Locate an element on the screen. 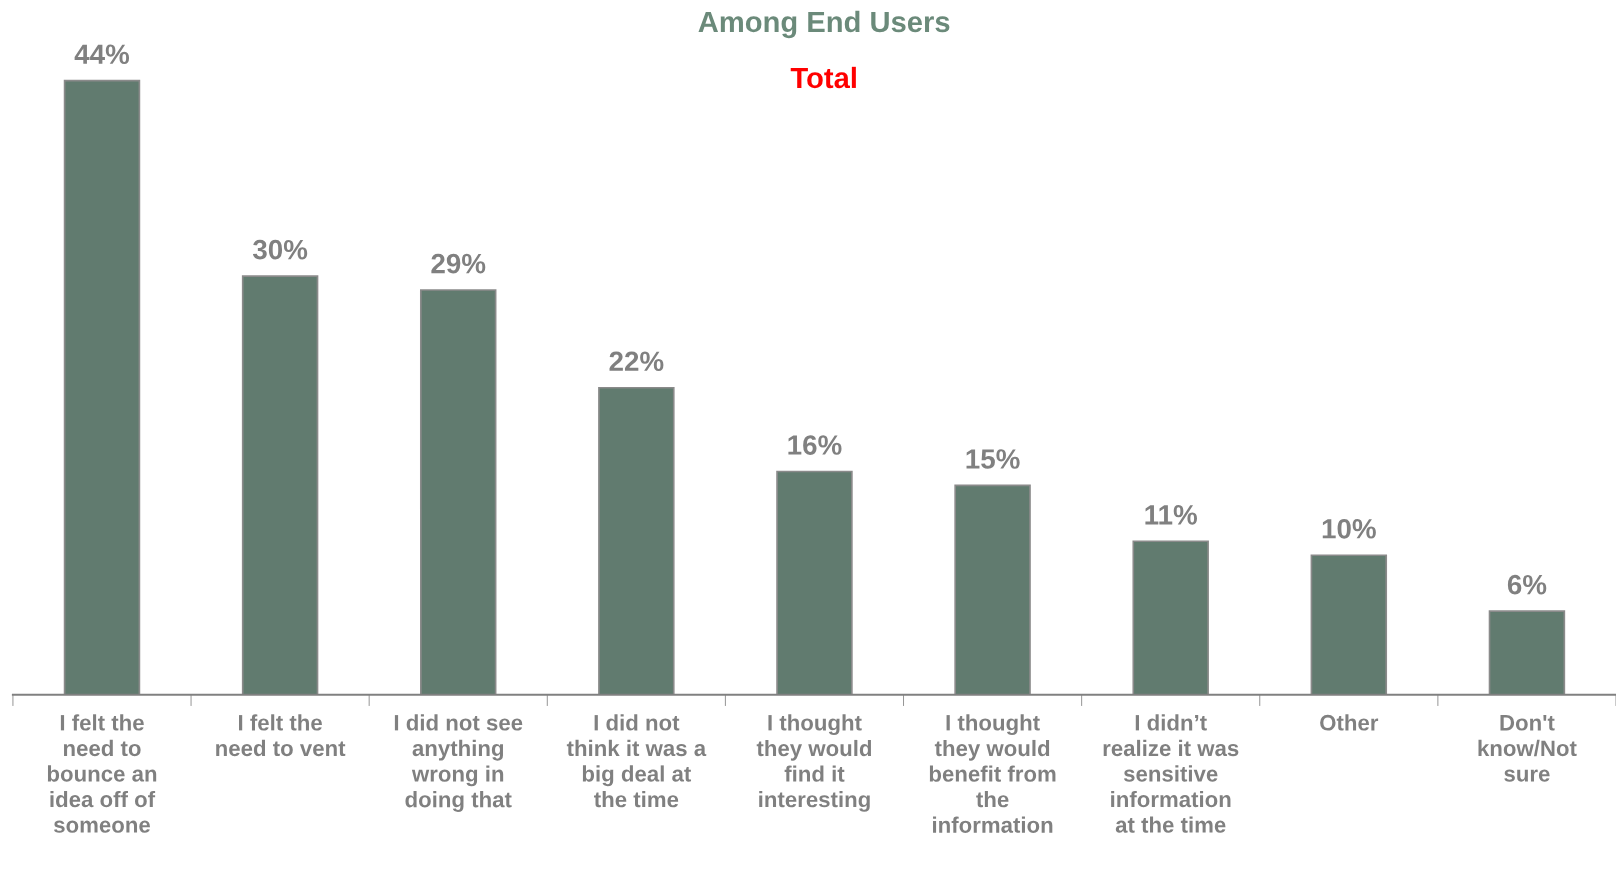 This screenshot has height=874, width=1616. x-tick-label: I felt the need to bounce an idea off of someone is located at coordinates (102, 773).